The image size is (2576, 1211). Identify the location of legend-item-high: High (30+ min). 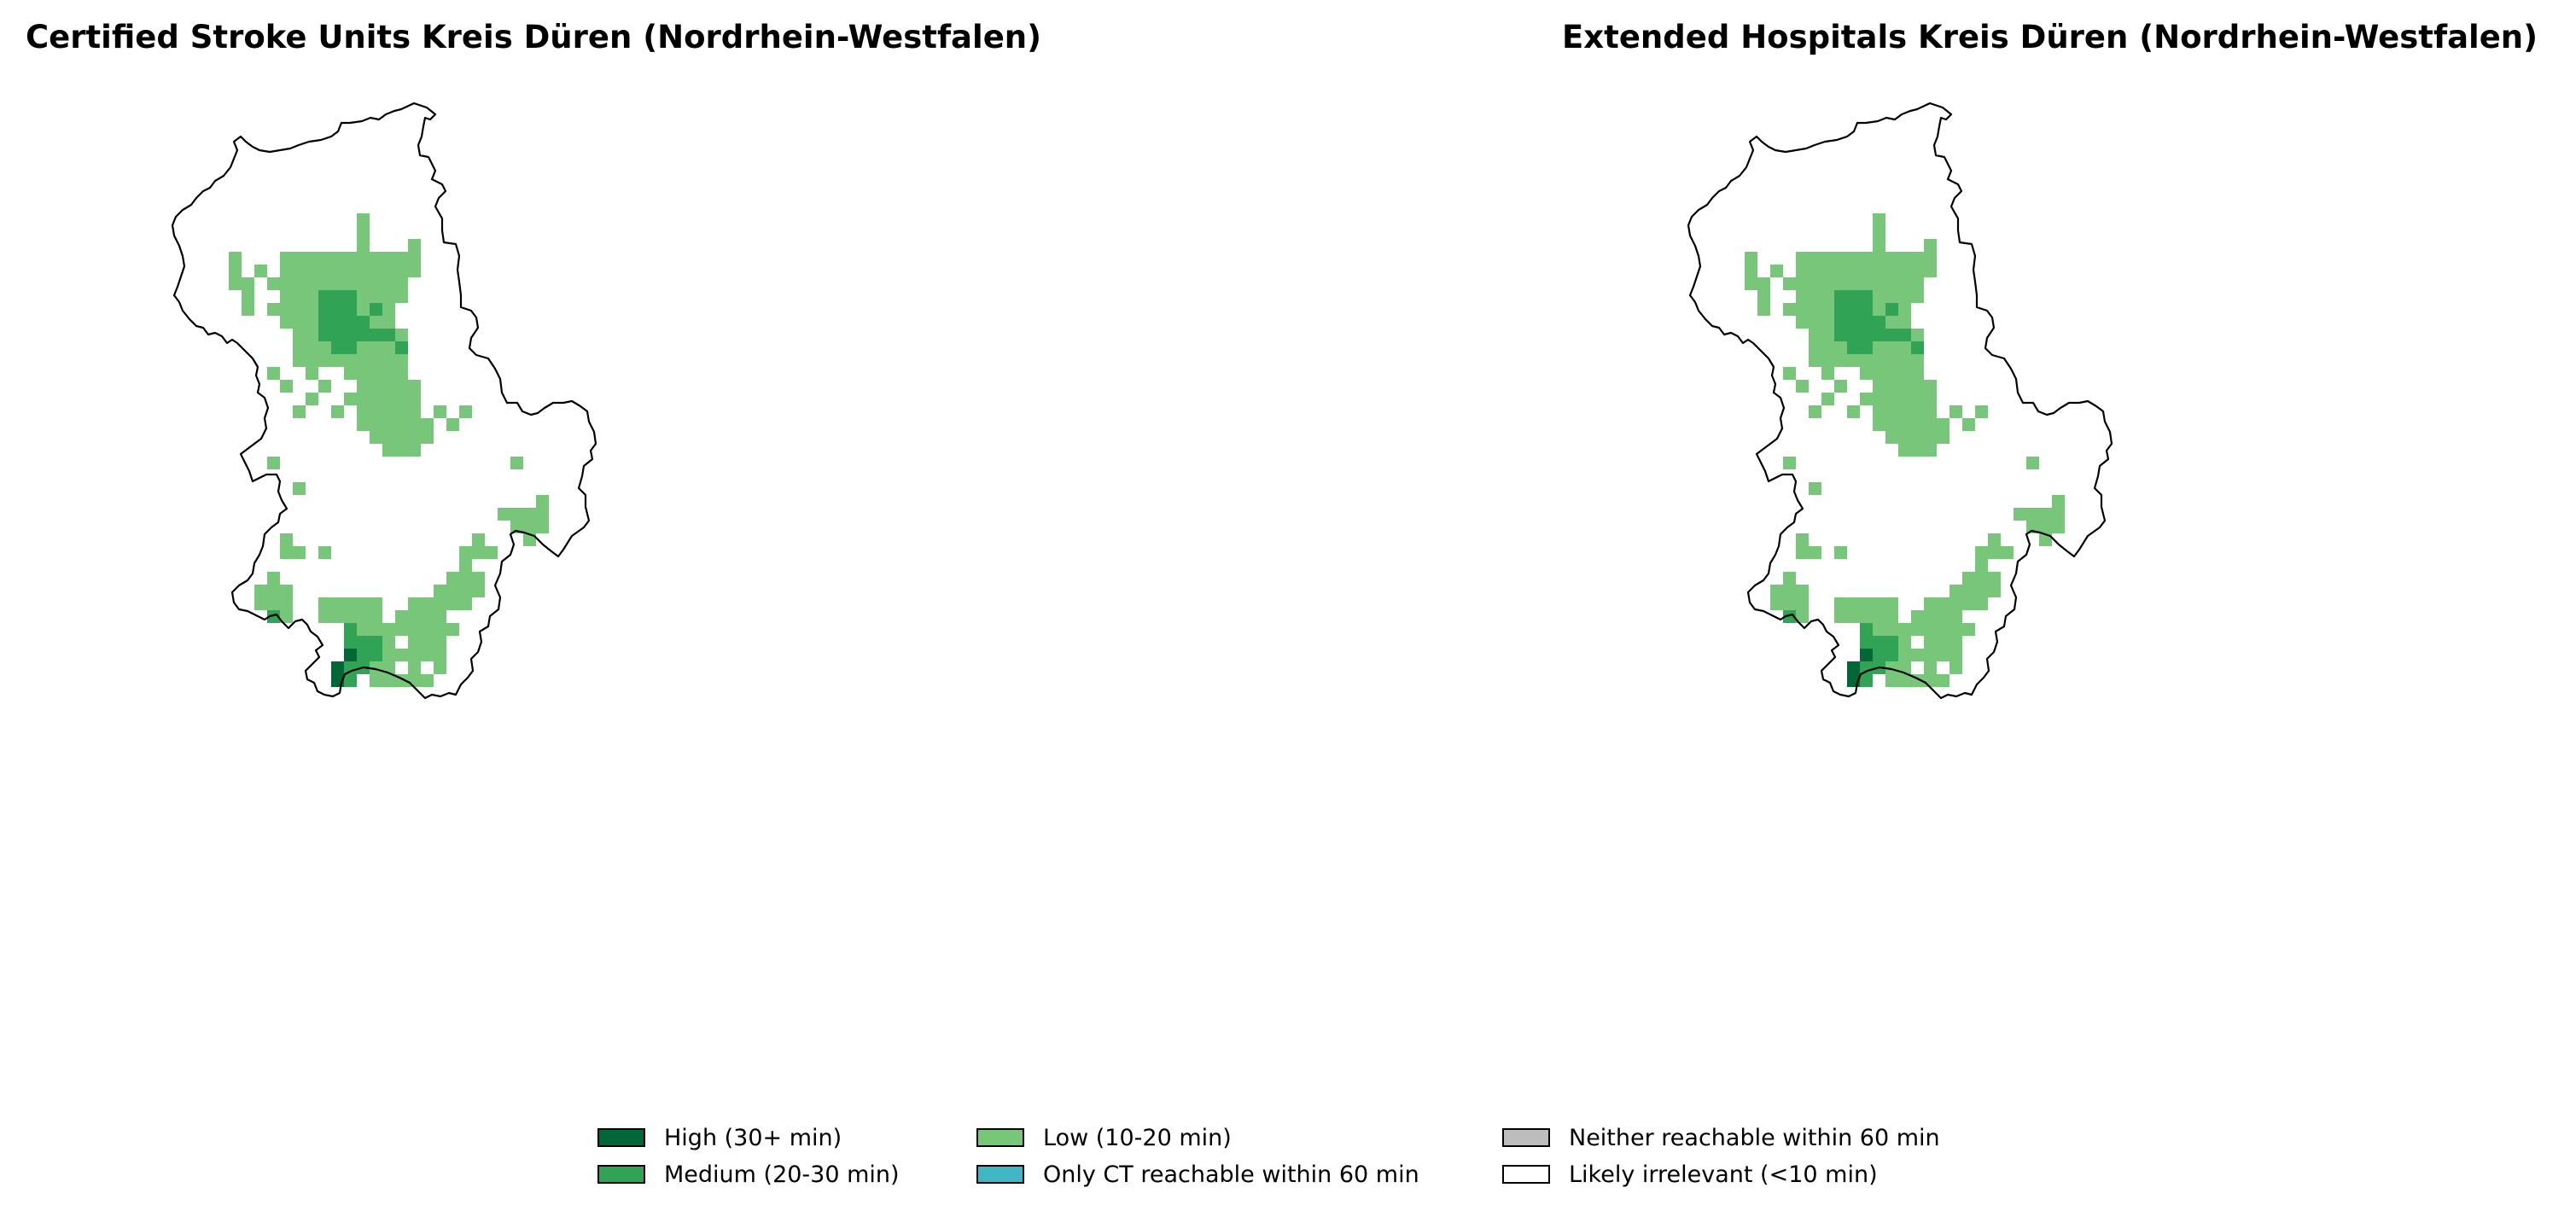
(719, 1137).